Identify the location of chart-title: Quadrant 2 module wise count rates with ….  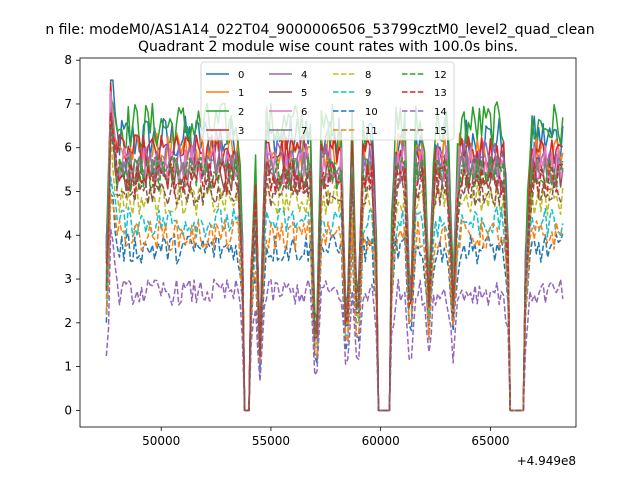
(328, 47).